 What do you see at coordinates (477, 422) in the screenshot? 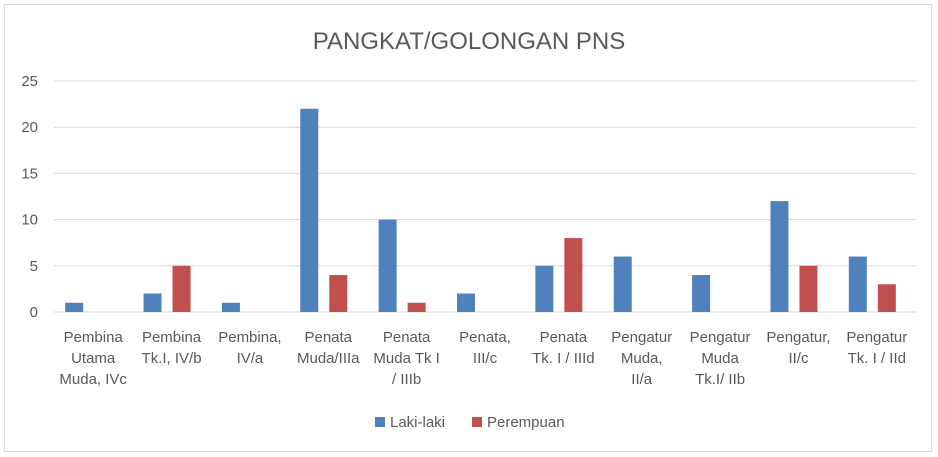
I see `legend-swatch-perempuan` at bounding box center [477, 422].